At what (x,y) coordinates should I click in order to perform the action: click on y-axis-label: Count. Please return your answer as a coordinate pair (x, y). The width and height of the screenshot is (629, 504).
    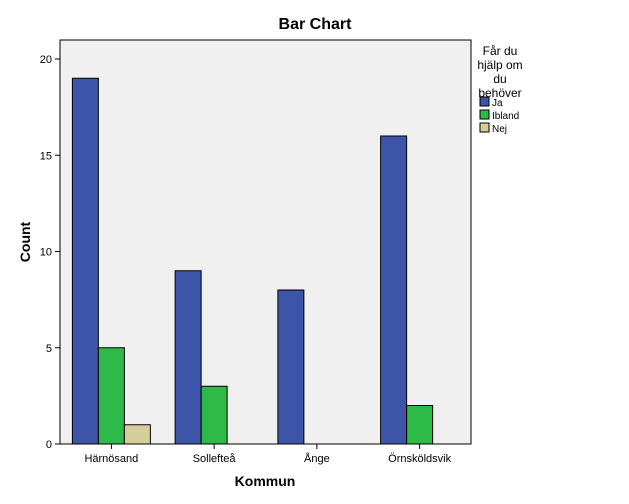
    Looking at the image, I should click on (25, 241).